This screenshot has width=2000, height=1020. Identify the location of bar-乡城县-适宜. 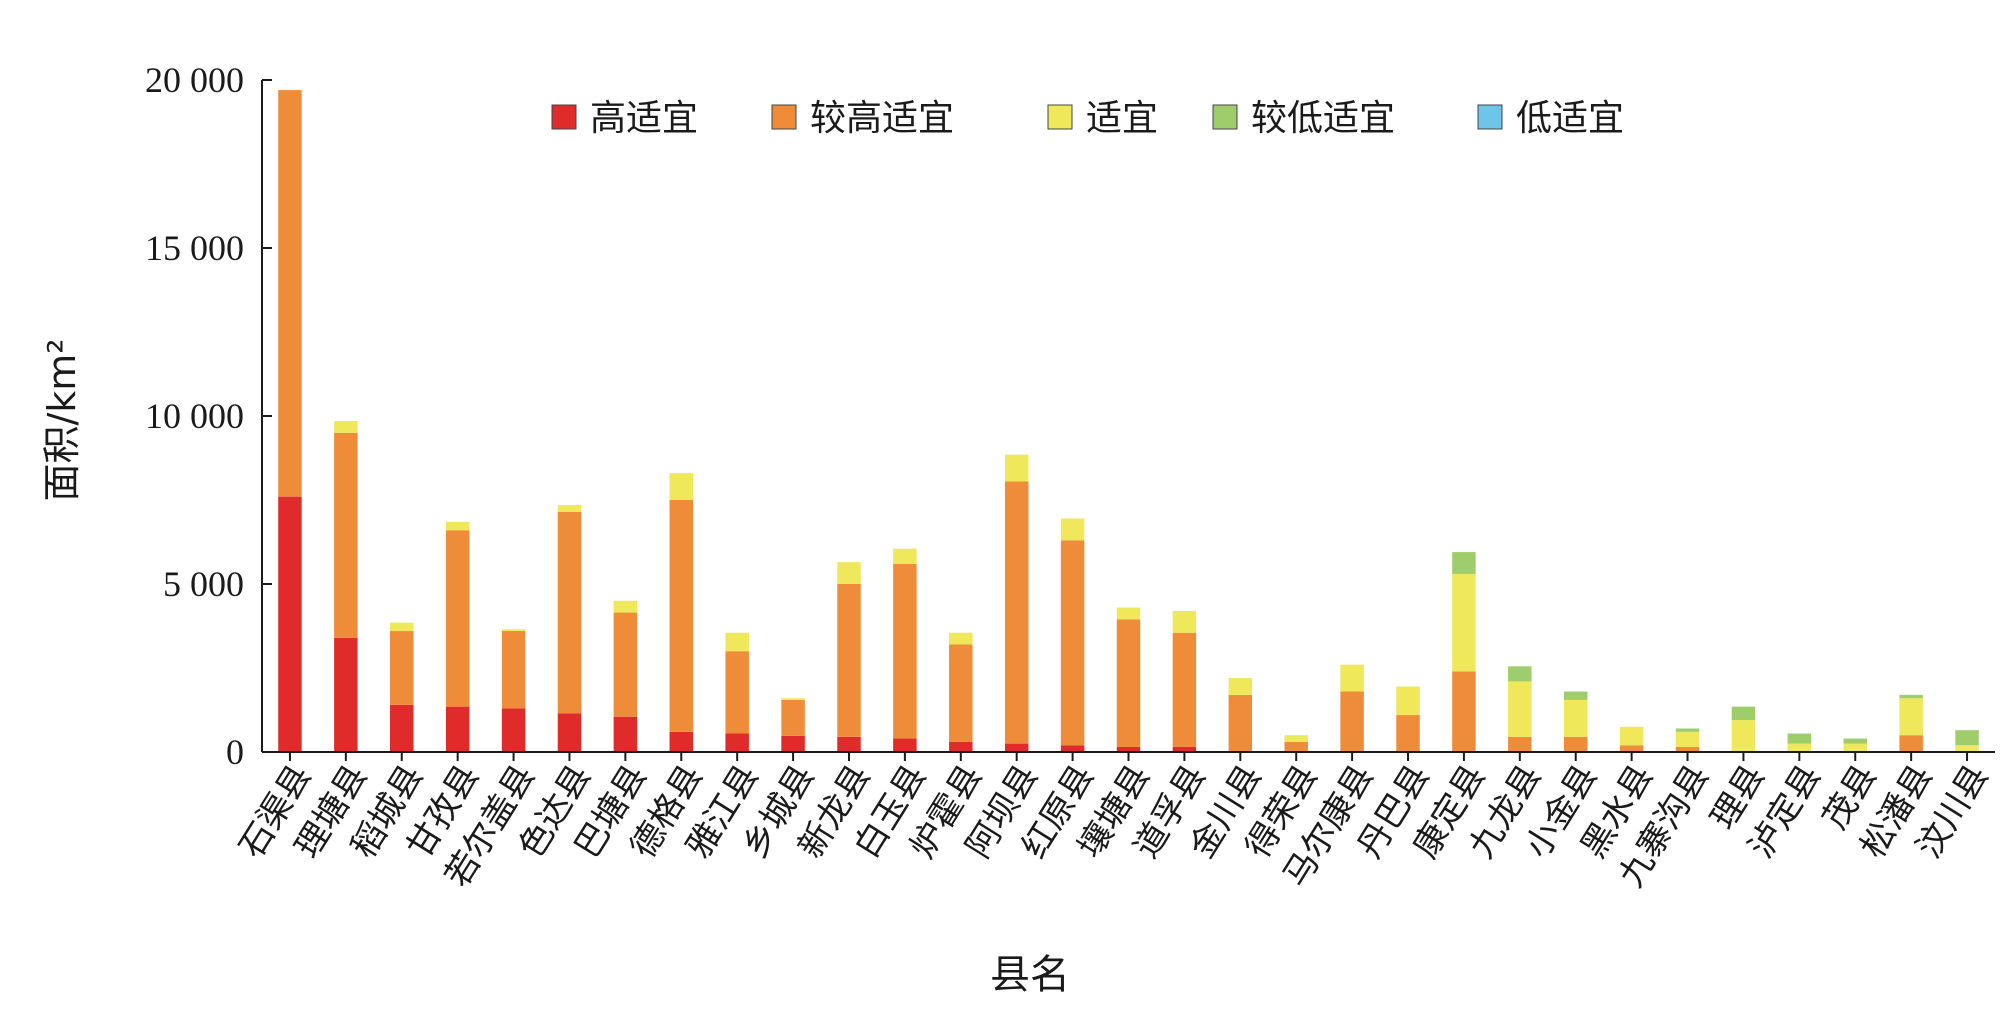
(793, 699).